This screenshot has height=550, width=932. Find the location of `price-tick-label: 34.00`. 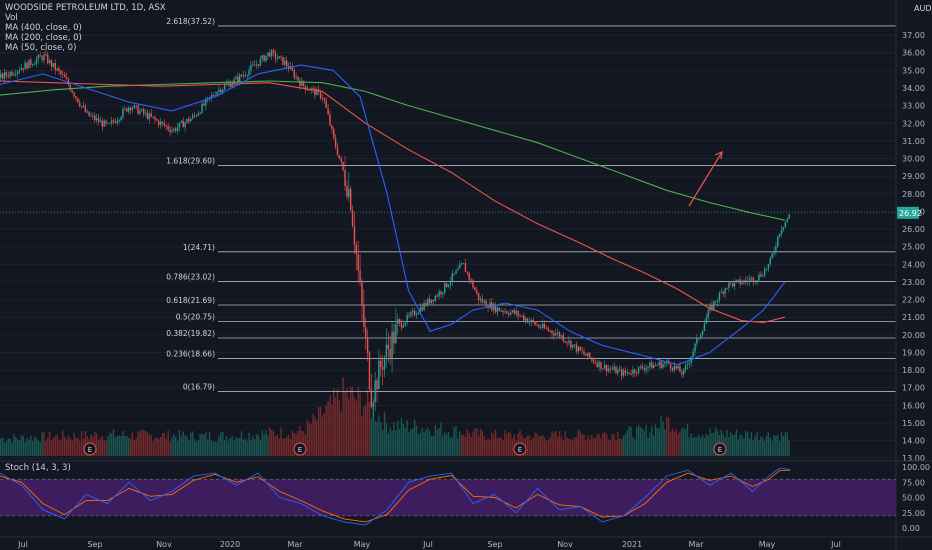

price-tick-label: 34.00 is located at coordinates (913, 88).